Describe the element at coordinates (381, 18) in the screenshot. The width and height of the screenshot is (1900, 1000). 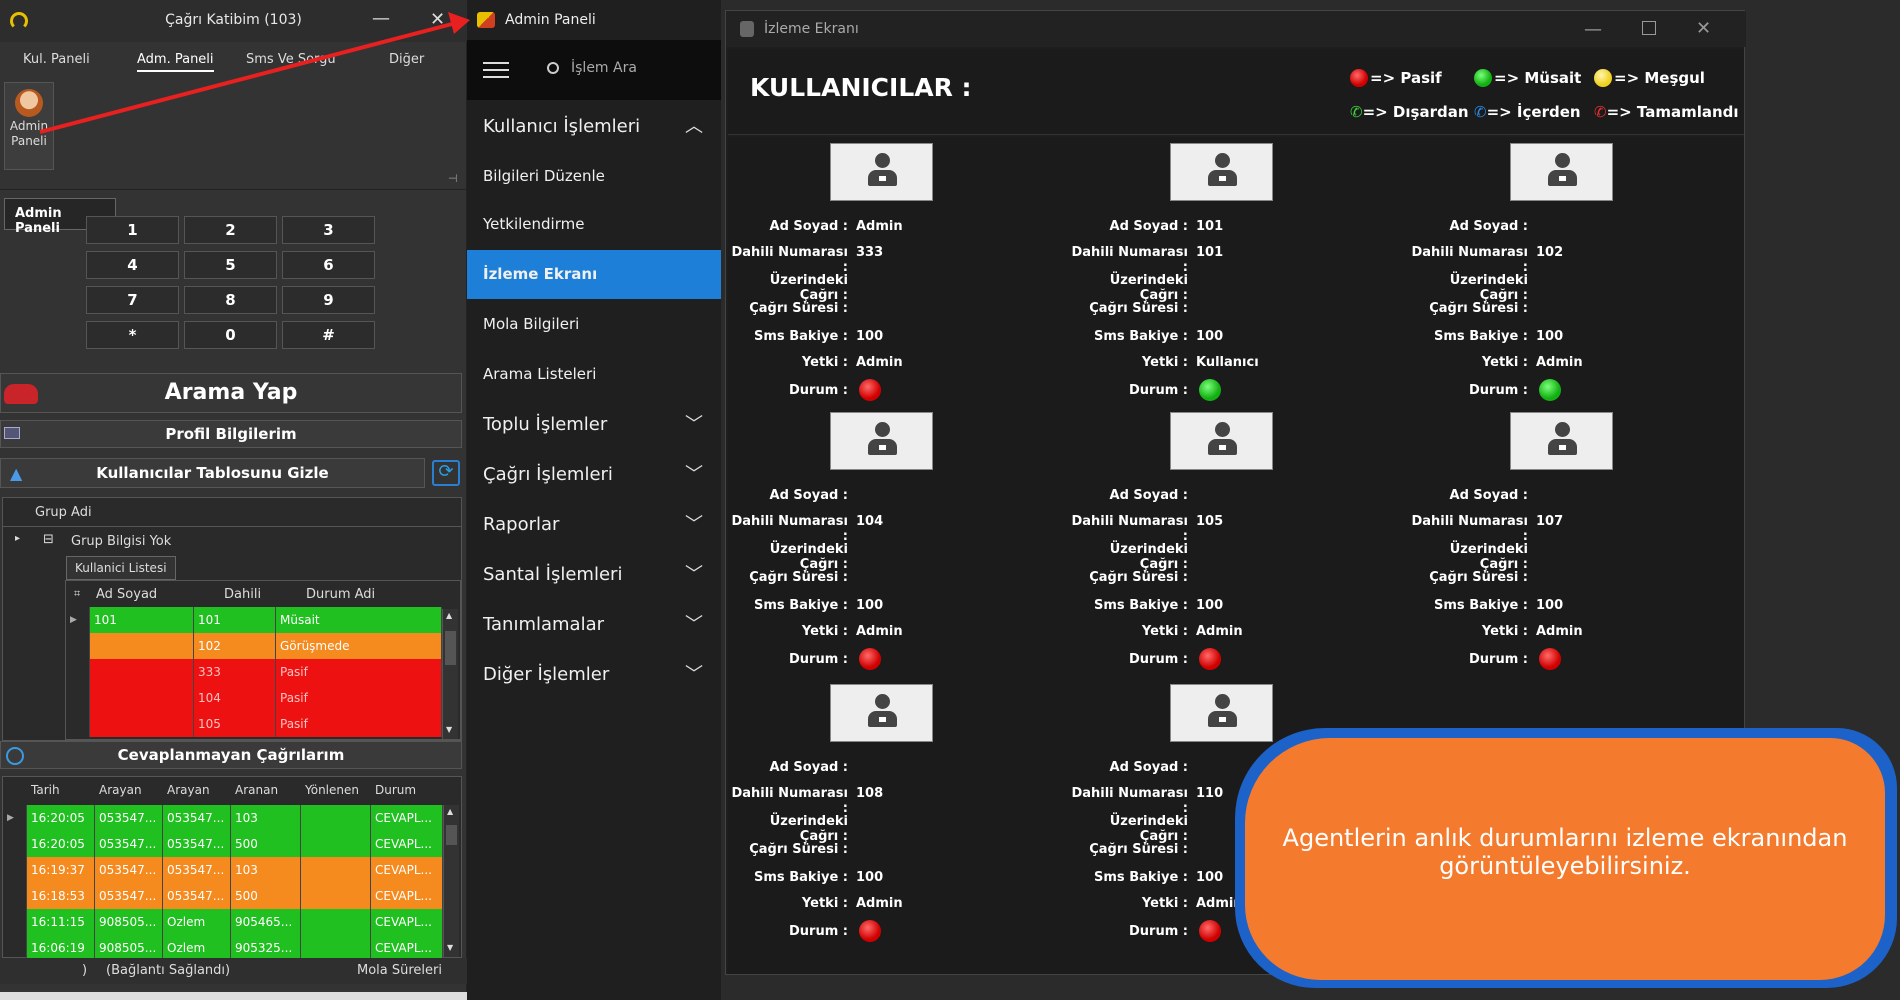
I see `minimize-button: —` at that location.